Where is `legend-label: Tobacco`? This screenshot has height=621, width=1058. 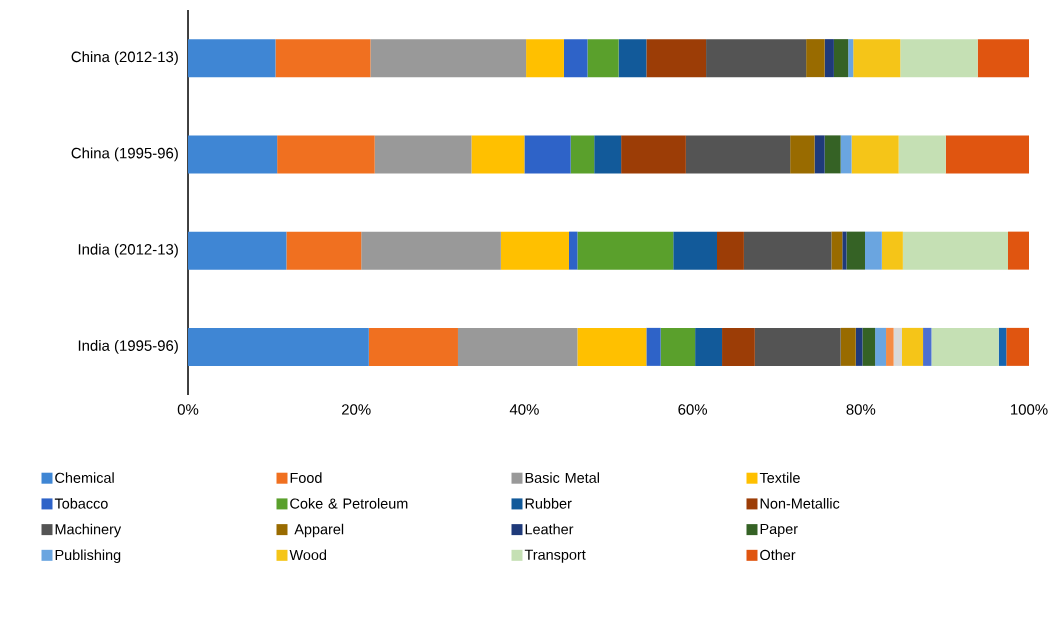
legend-label: Tobacco is located at coordinates (81, 503).